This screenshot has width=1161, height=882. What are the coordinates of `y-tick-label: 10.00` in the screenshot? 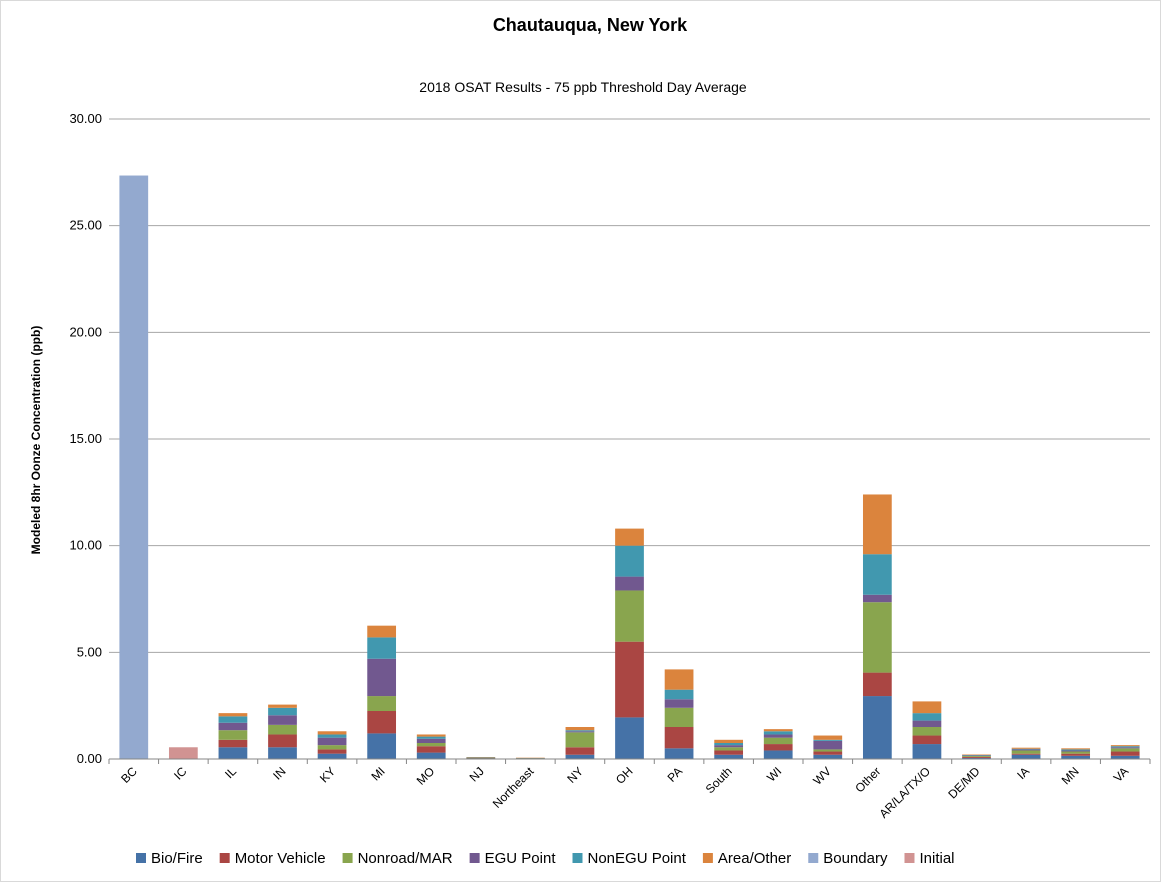 It's located at (85, 545).